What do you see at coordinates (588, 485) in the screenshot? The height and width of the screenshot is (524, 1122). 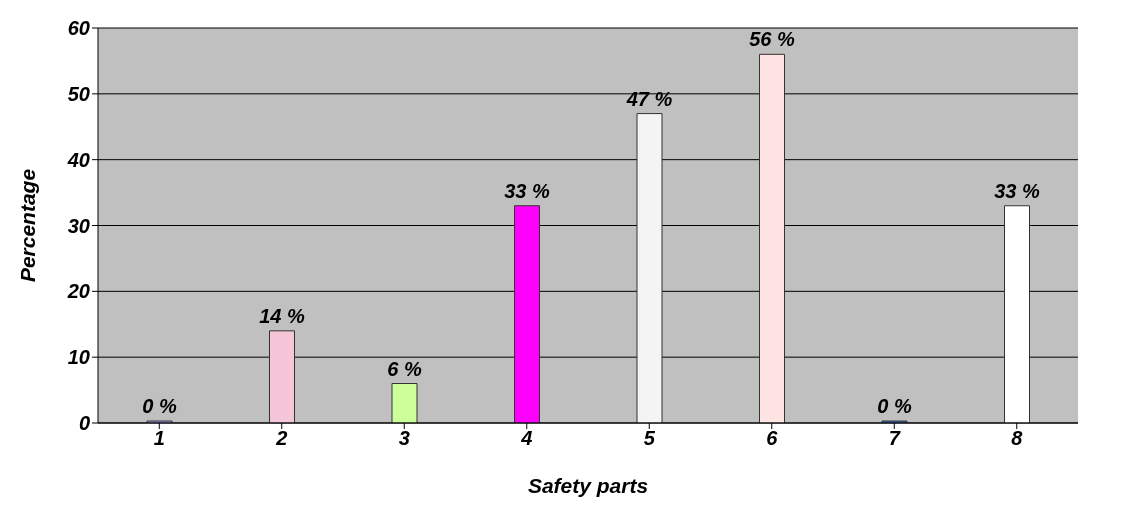 I see `x-axis-title: Safety parts` at bounding box center [588, 485].